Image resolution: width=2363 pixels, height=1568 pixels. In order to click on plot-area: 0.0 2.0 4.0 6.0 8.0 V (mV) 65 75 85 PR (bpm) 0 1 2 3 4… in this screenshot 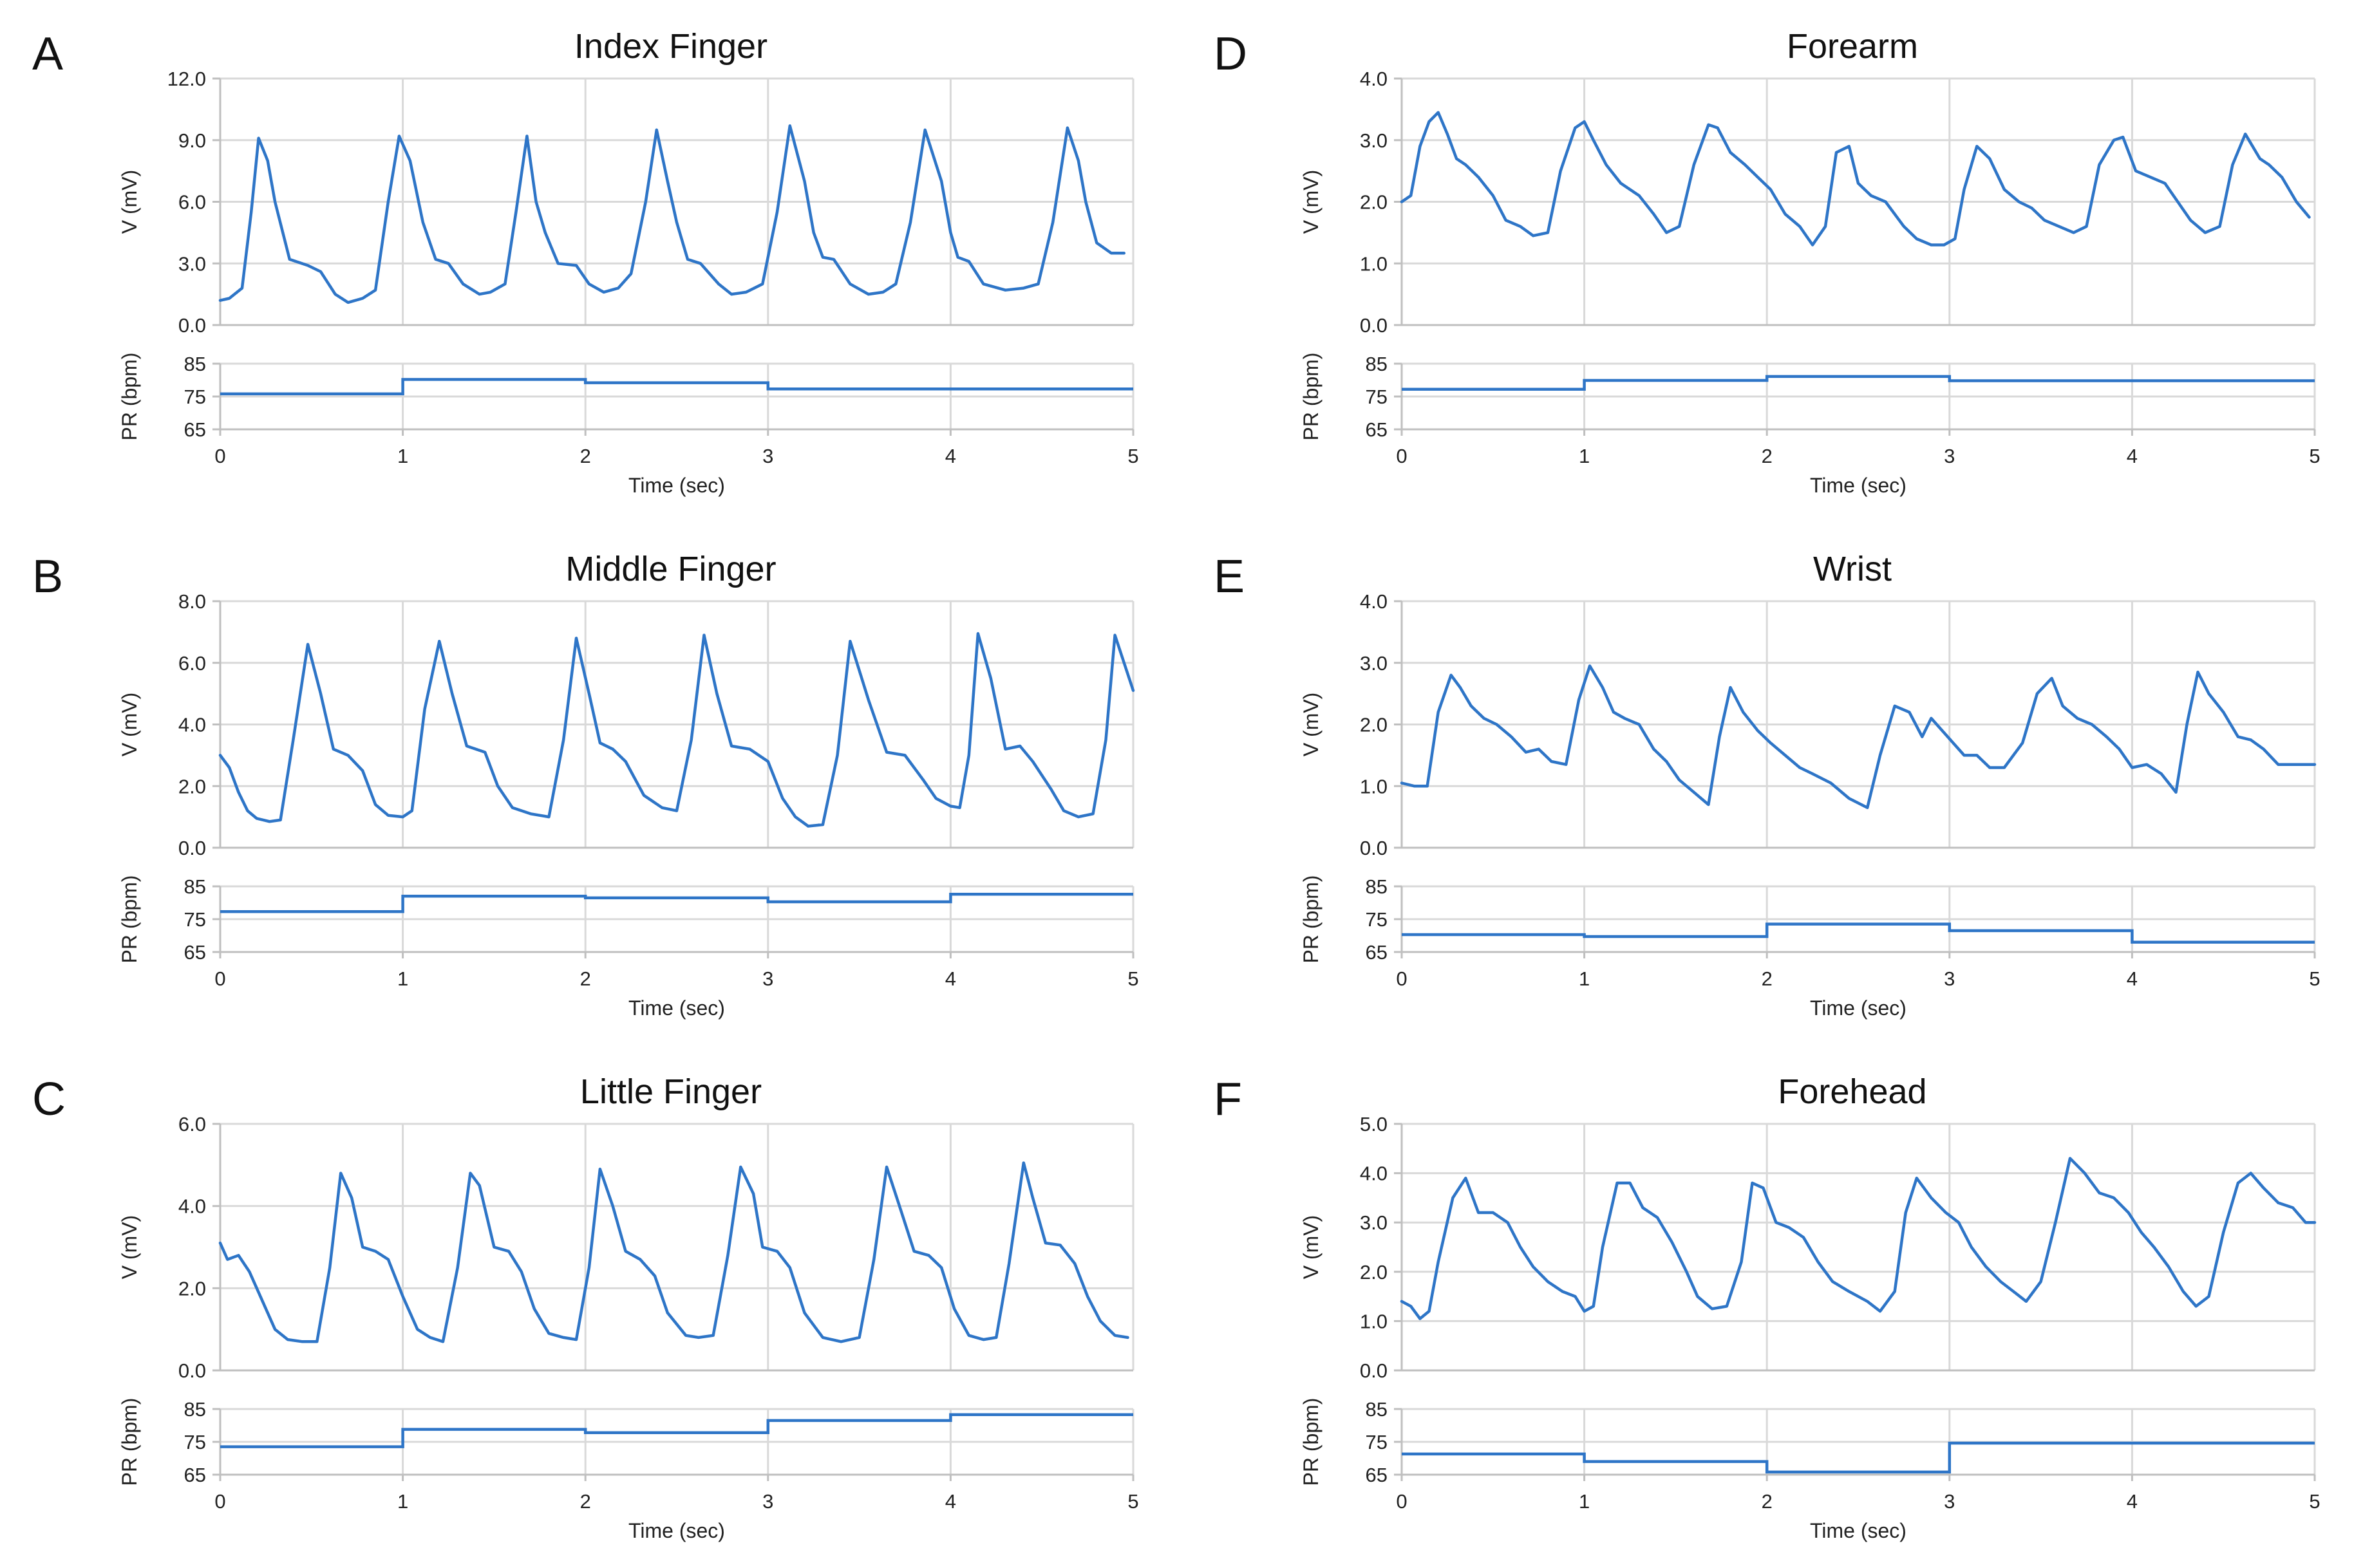, I will do `click(628, 805)`.